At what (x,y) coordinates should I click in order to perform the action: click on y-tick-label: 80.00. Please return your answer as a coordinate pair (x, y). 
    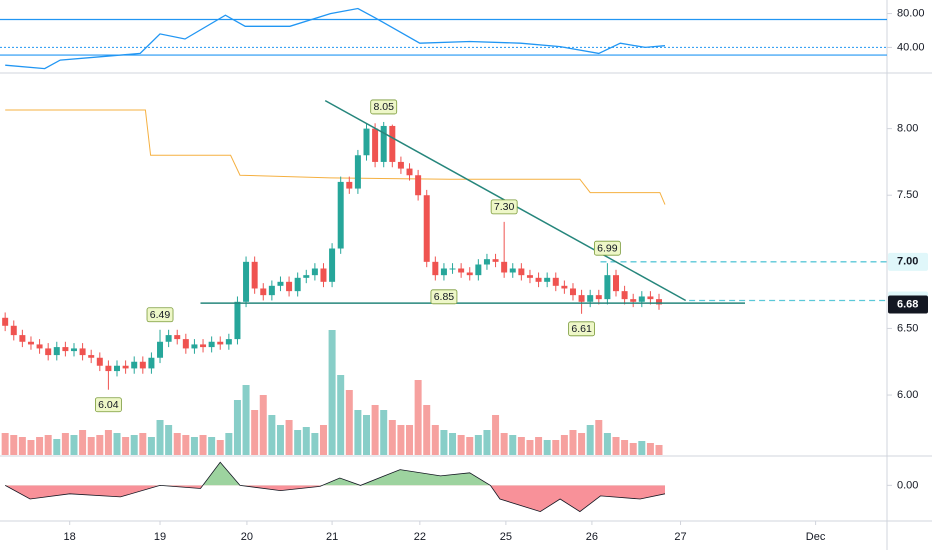
    Looking at the image, I should click on (911, 13).